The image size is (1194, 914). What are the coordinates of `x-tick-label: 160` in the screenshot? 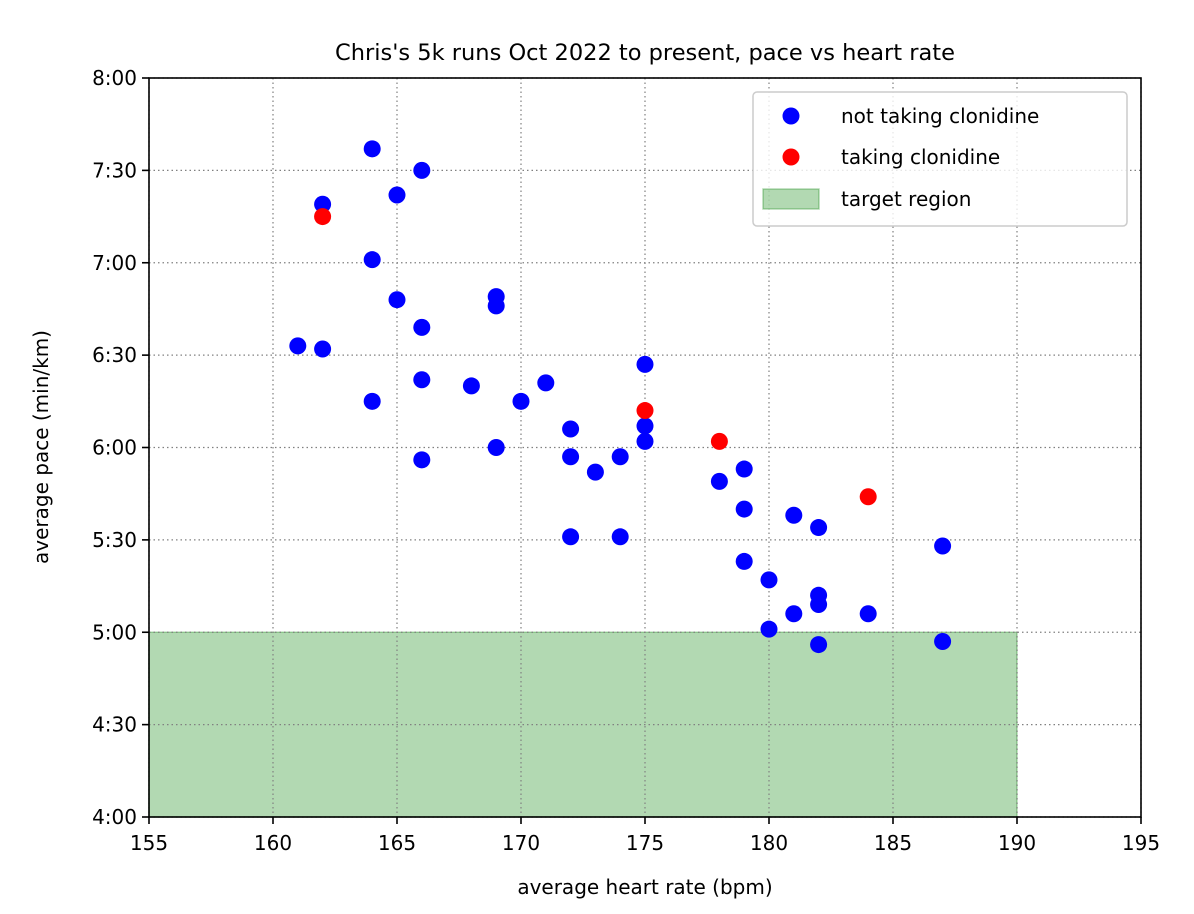 It's located at (273, 843).